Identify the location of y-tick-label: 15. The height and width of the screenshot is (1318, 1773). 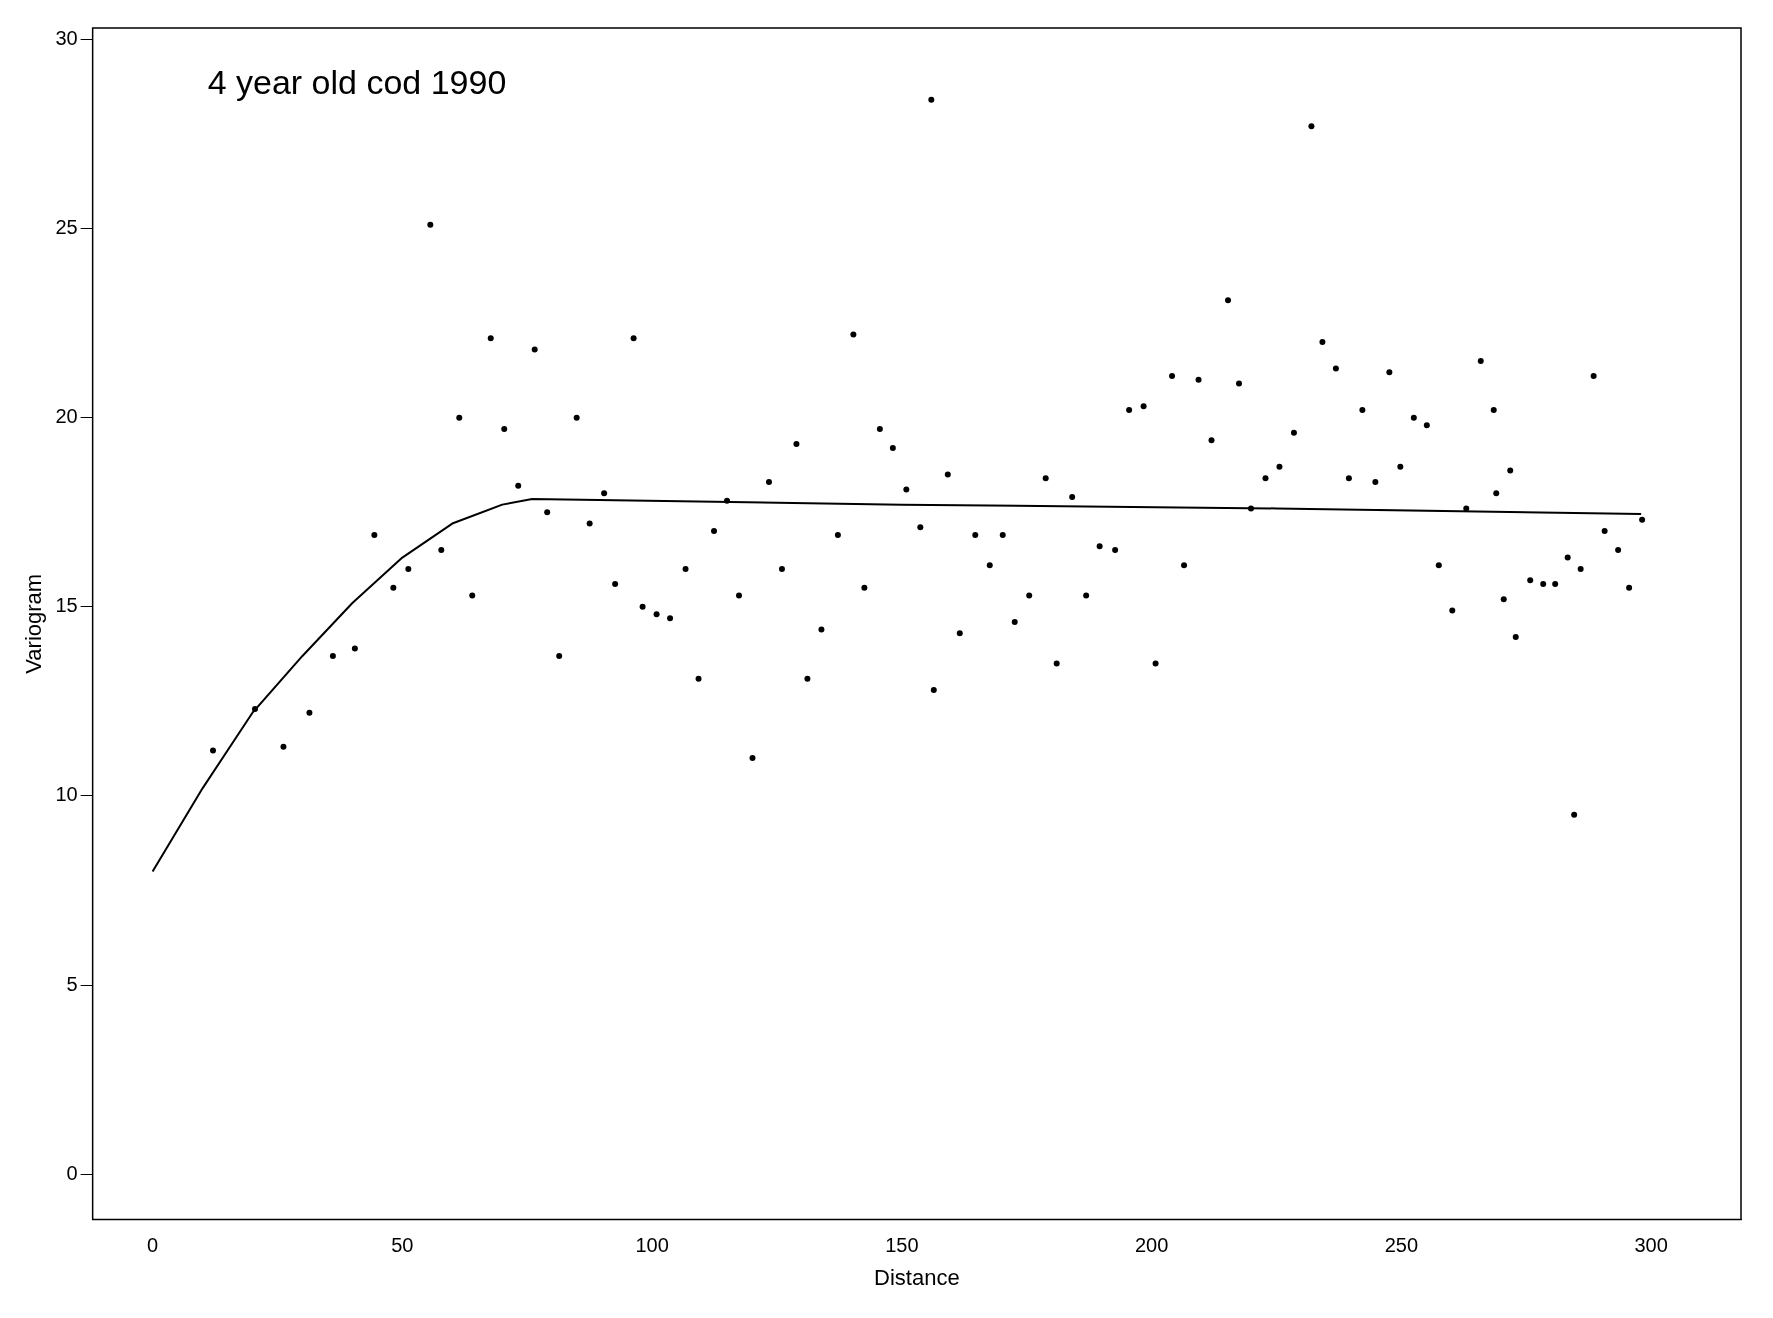
(66, 605).